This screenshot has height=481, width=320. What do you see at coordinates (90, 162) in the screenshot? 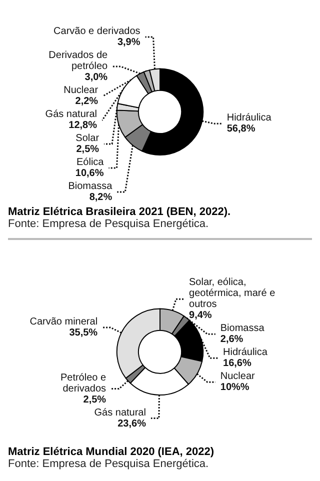
I see `slice-label: Eólica` at bounding box center [90, 162].